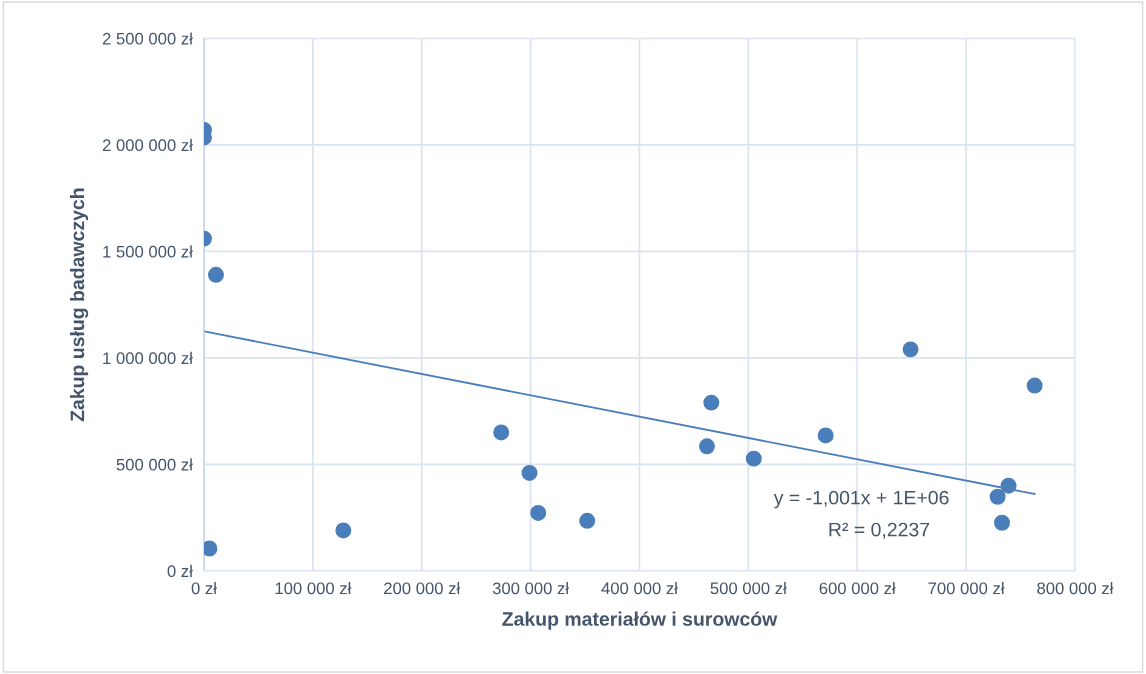 This screenshot has width=1146, height=674. Describe the element at coordinates (748, 588) in the screenshot. I see `x-tick-label: 500 000 zł` at that location.